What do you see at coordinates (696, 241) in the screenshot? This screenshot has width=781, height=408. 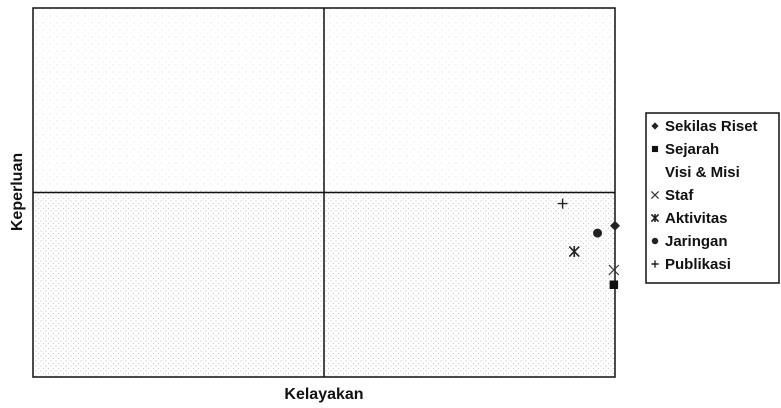 I see `legend-label-4: Jaringan` at bounding box center [696, 241].